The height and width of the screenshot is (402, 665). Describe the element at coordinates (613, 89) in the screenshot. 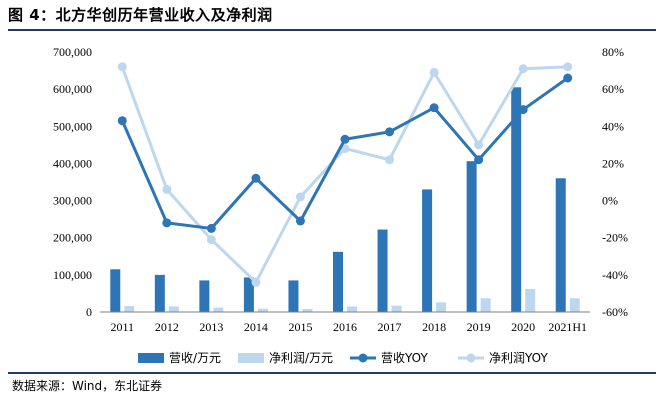

I see `y-right-tick-label: 60%` at that location.